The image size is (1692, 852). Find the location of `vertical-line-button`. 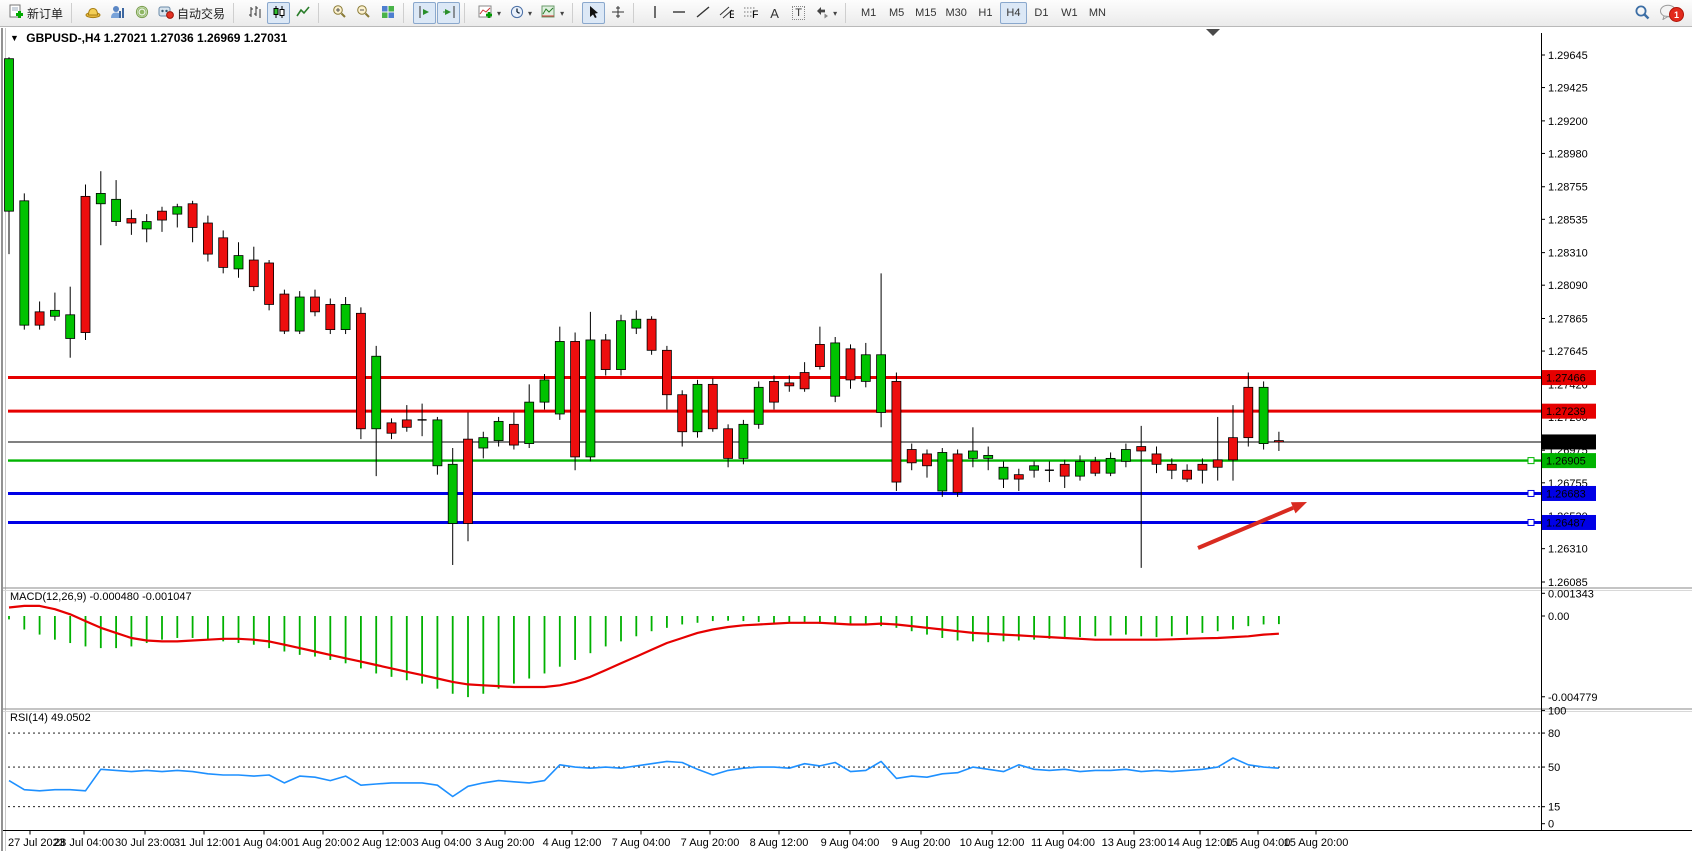

vertical-line-button is located at coordinates (654, 13).